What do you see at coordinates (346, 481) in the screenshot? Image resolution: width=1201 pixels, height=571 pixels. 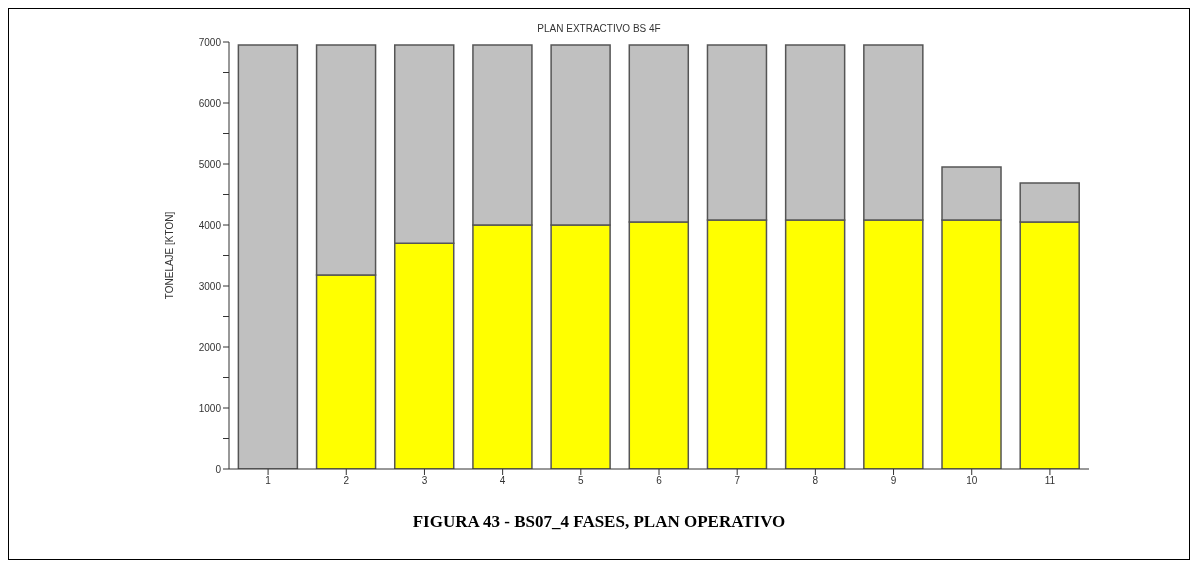 I see `x-tick-label: 2` at bounding box center [346, 481].